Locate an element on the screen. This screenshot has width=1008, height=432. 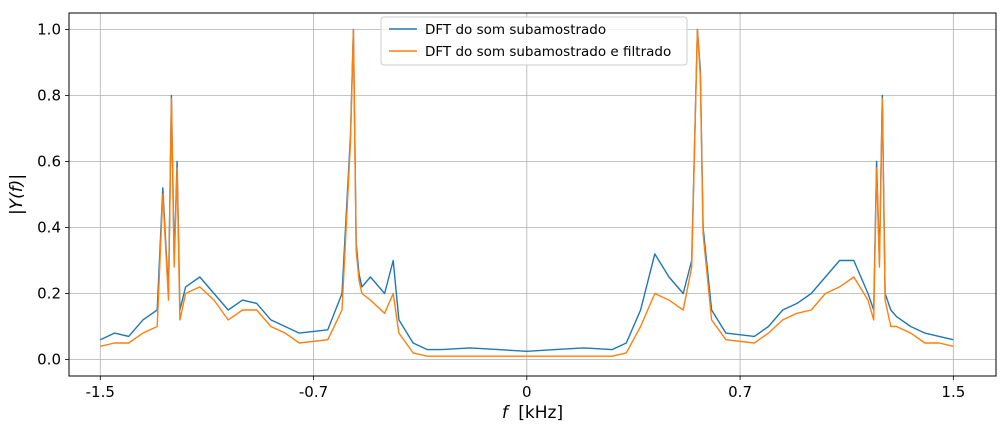
y-tick-label: 0.0 is located at coordinates (49, 360).